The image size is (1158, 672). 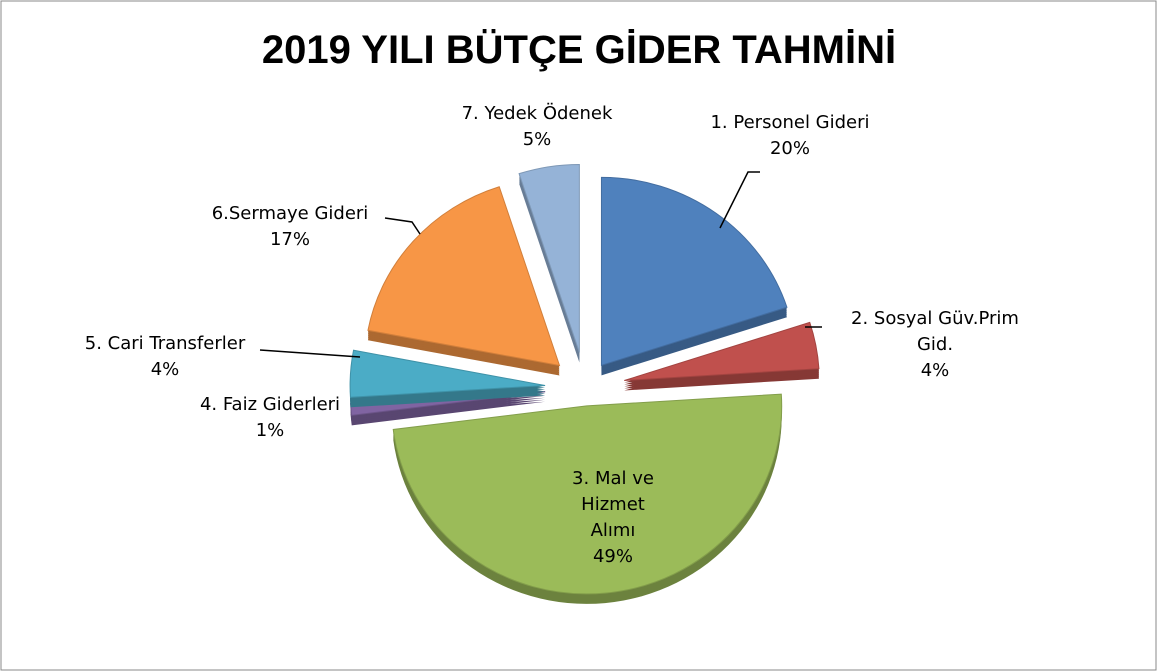 What do you see at coordinates (270, 418) in the screenshot?
I see `data-label: 4. Faiz Giderleri 1%` at bounding box center [270, 418].